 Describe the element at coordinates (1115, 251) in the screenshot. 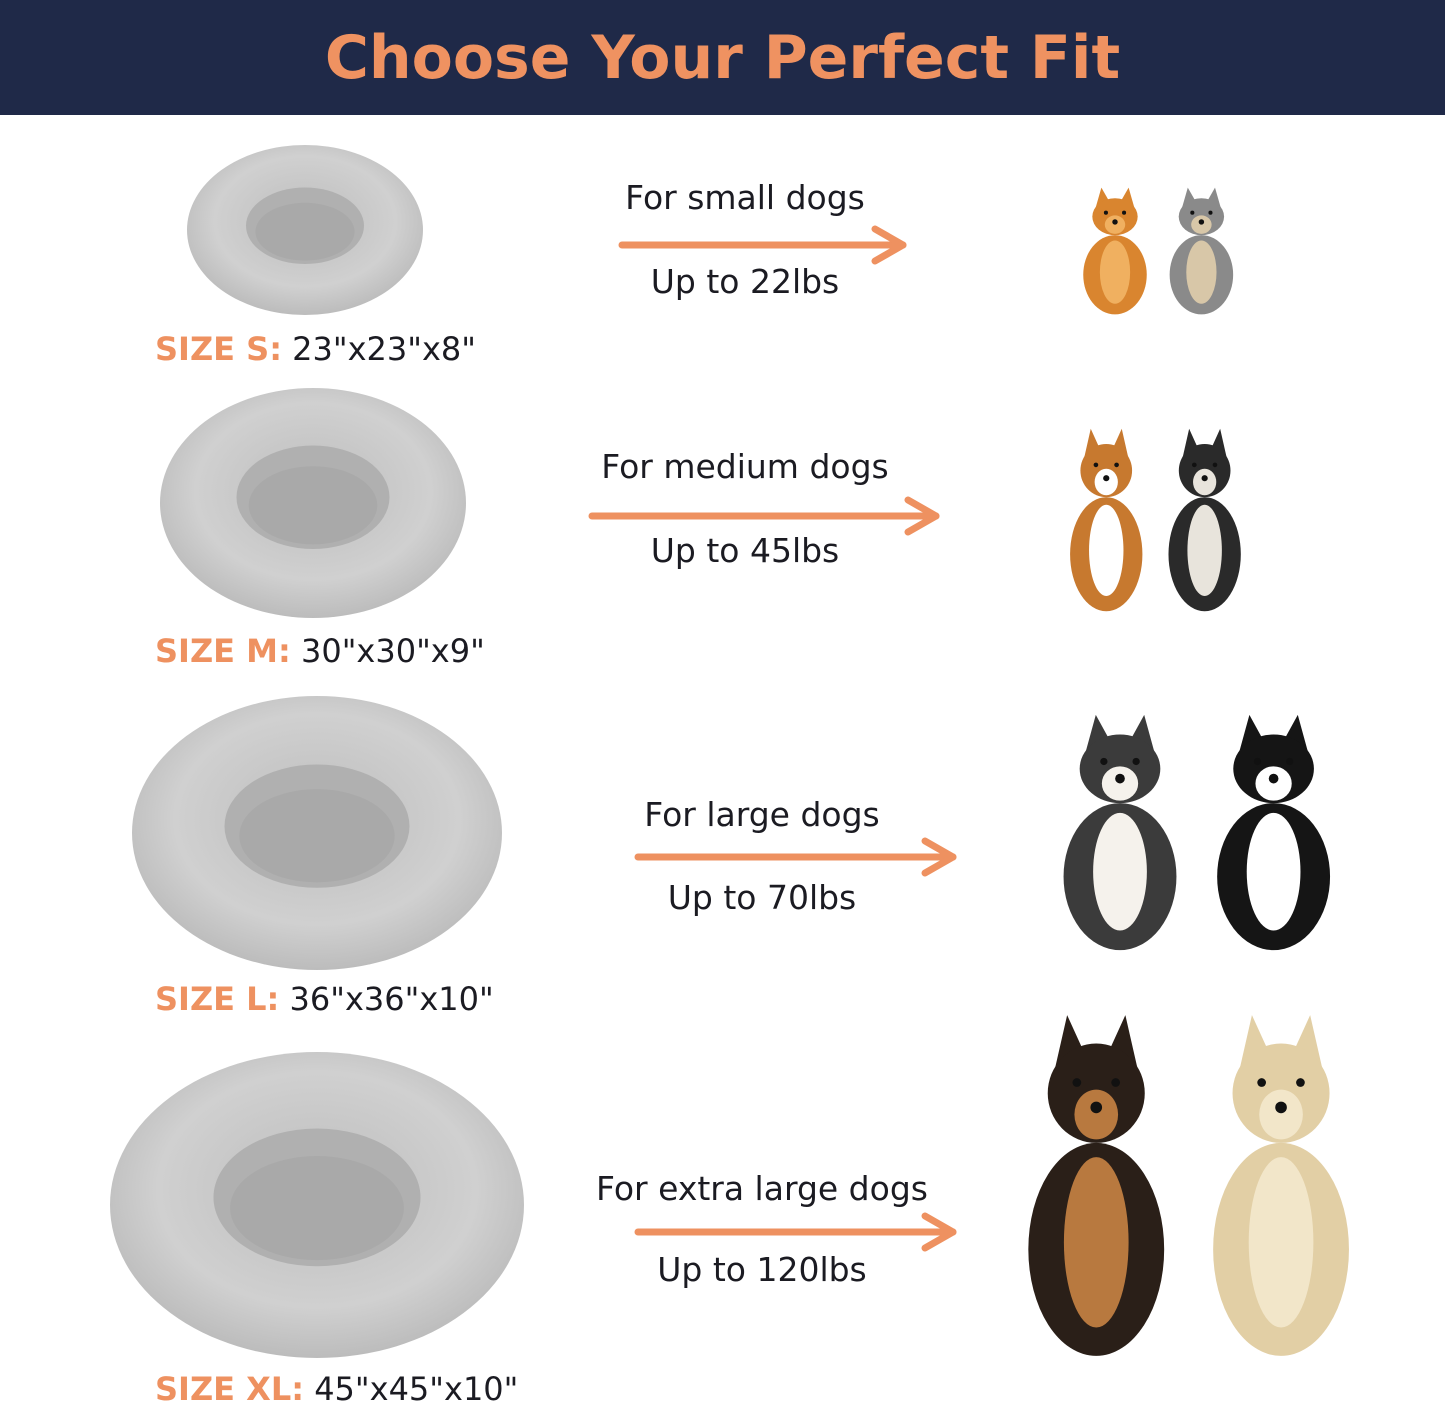

I see `dog-pomeranian` at that location.